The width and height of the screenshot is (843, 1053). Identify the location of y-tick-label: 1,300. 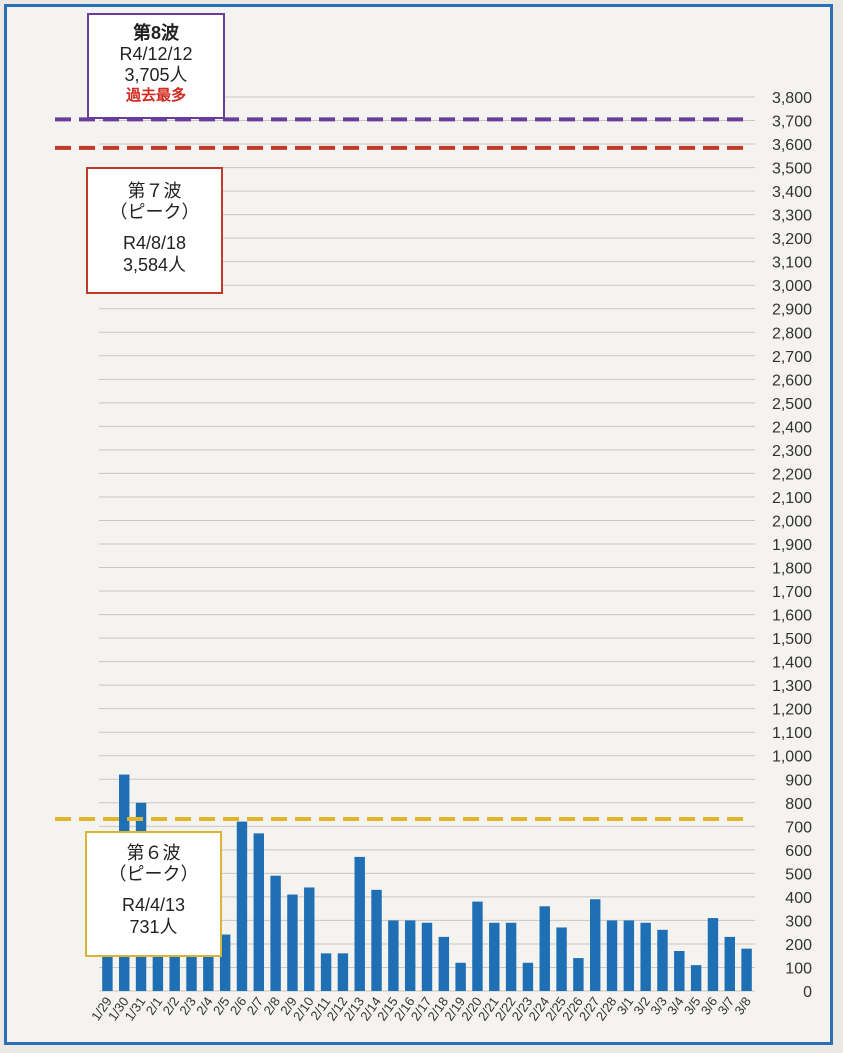
(792, 686).